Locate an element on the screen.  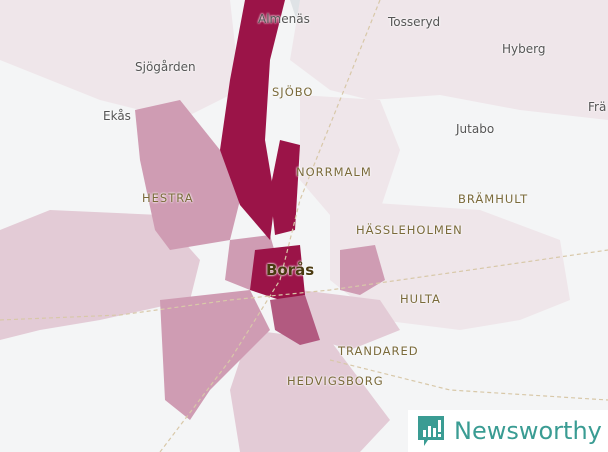
district-label: HÄSSLEHOLMEN is located at coordinates (409, 230).